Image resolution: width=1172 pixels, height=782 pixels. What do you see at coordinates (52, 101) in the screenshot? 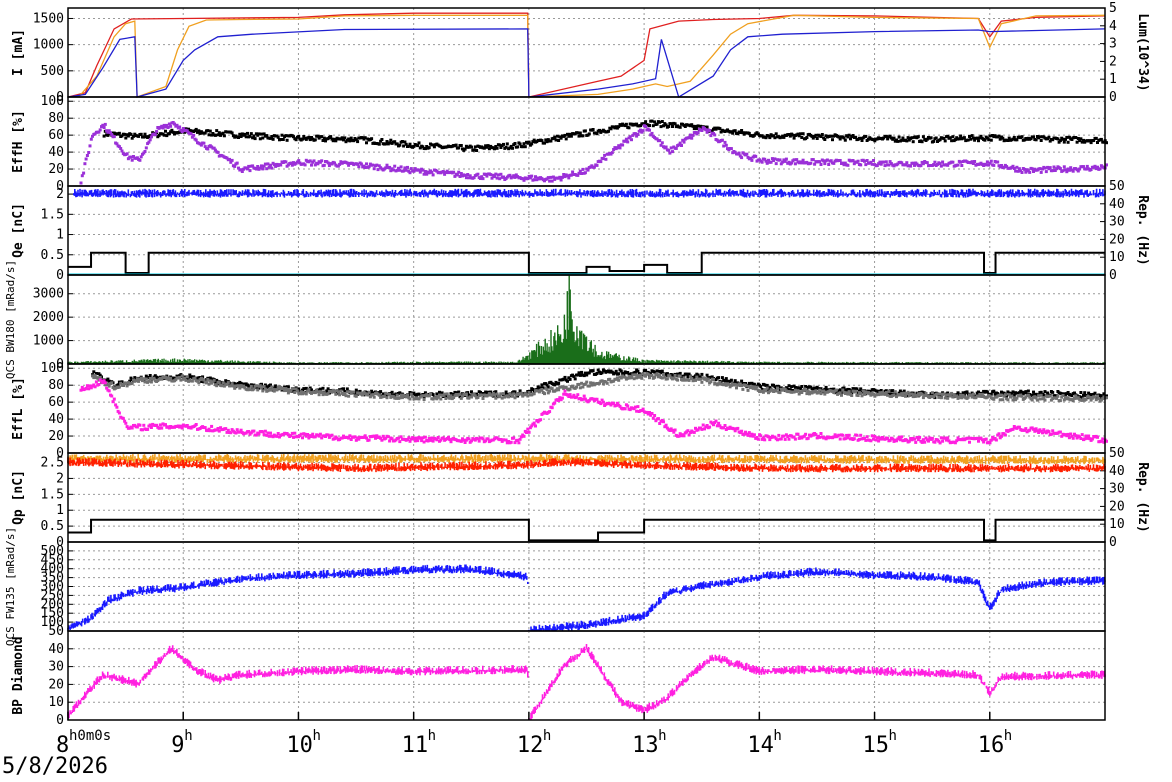
I see `y-tick-label: 100` at bounding box center [52, 101].